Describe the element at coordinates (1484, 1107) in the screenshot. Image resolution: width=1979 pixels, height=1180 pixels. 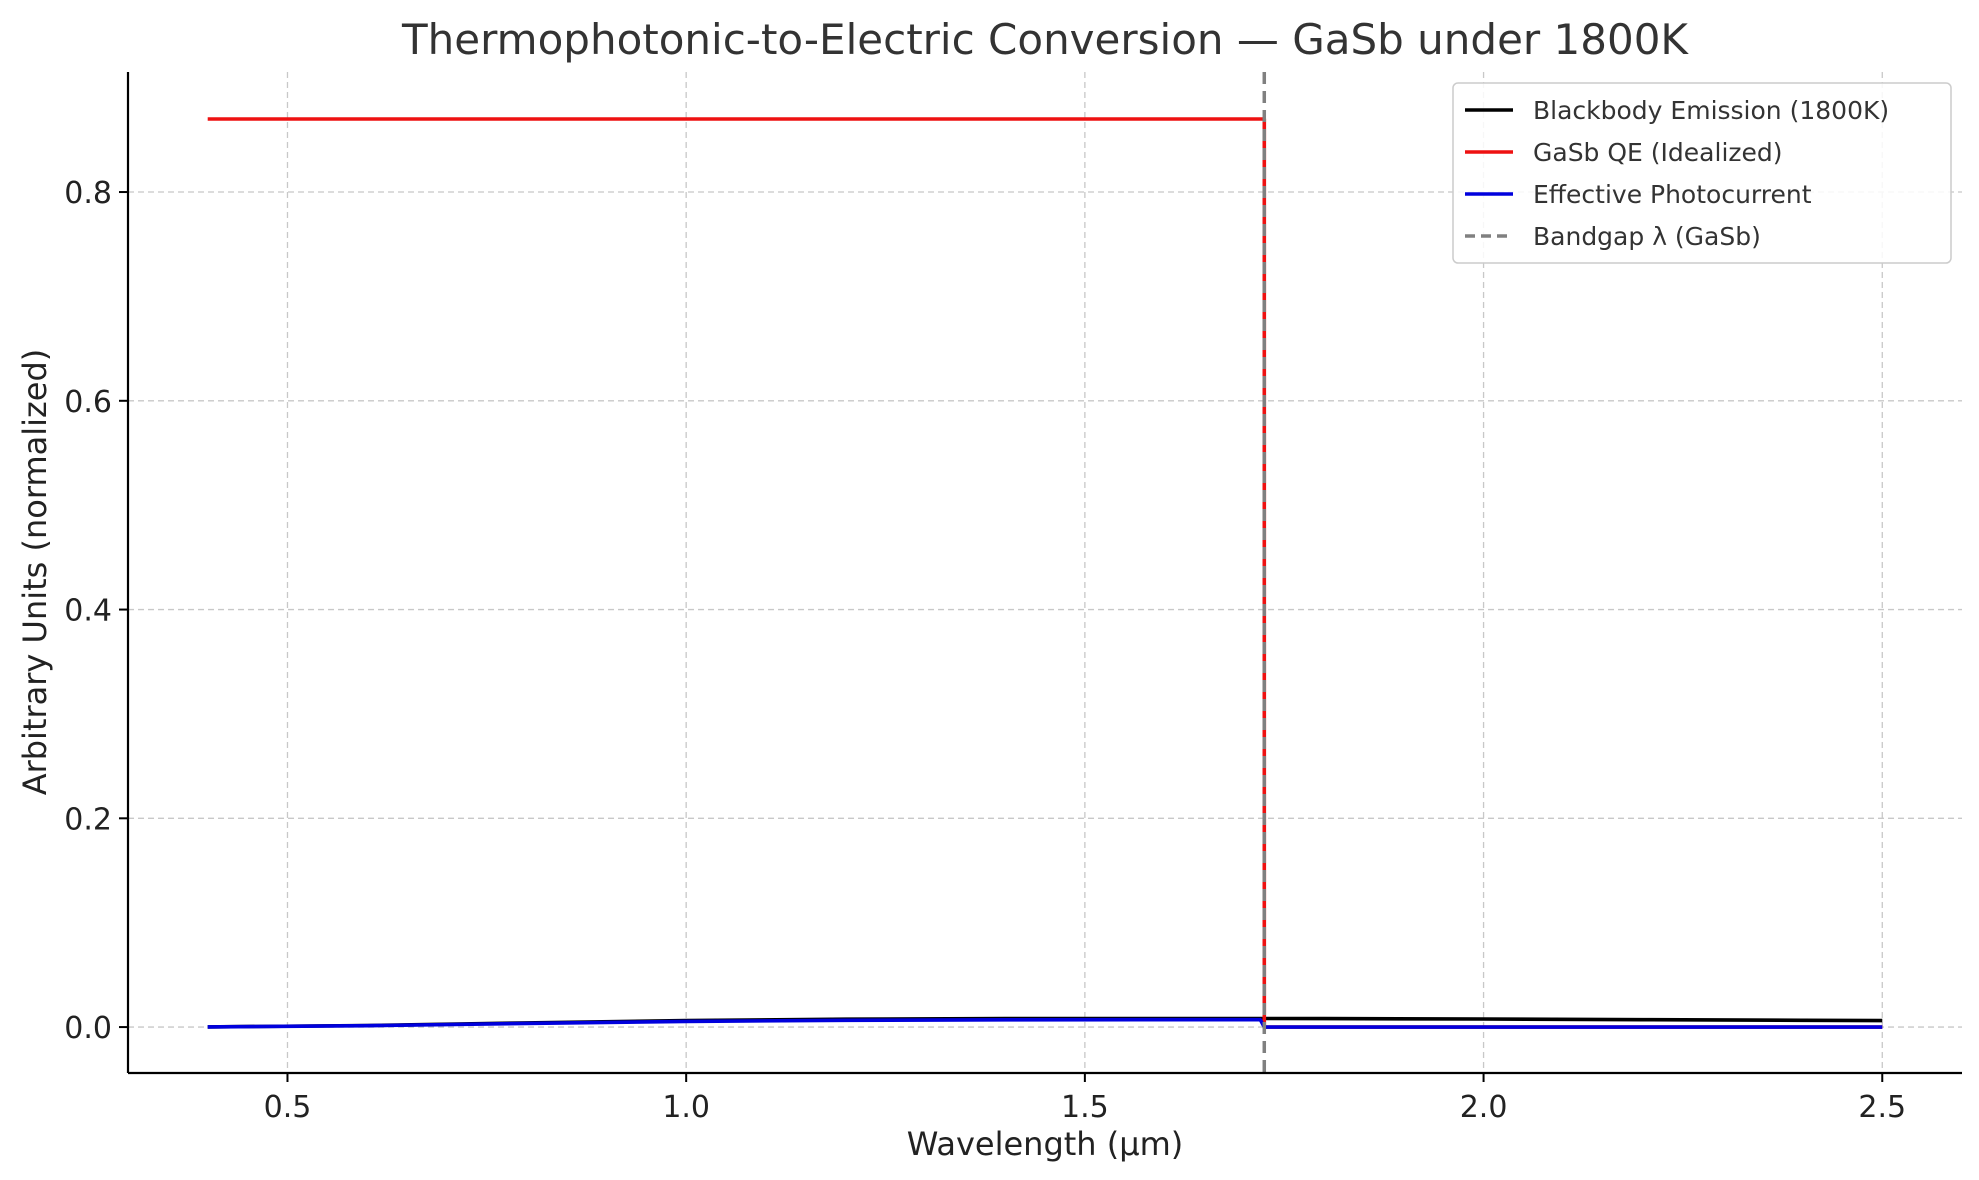
I see `x-tick-label-3: 2.0` at that location.